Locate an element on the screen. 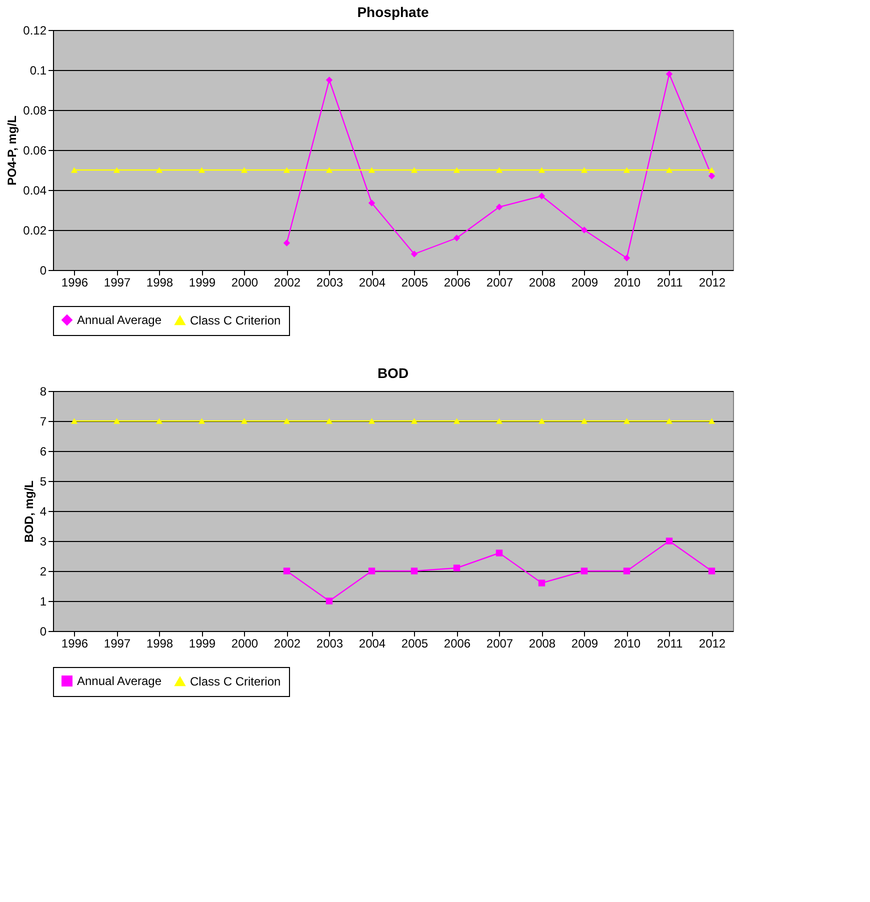 Image resolution: width=870 pixels, height=902 pixels. y-tick-label: 7 is located at coordinates (43, 421).